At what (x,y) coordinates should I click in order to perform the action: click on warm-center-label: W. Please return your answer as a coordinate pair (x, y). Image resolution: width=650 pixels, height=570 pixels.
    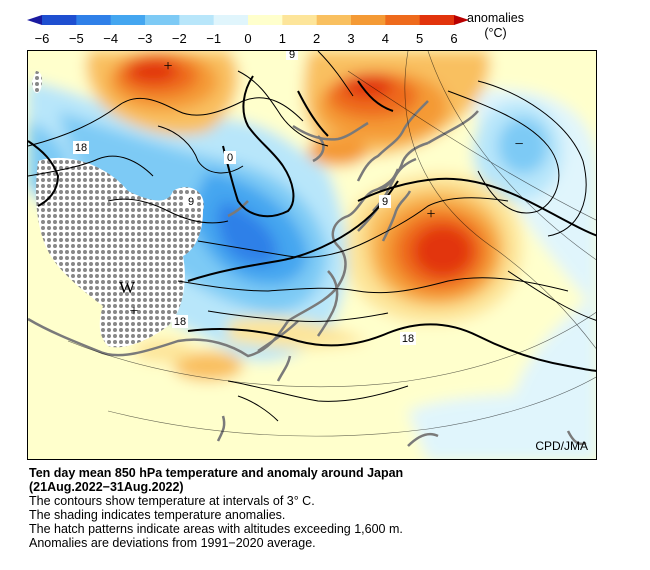
    Looking at the image, I should click on (127, 287).